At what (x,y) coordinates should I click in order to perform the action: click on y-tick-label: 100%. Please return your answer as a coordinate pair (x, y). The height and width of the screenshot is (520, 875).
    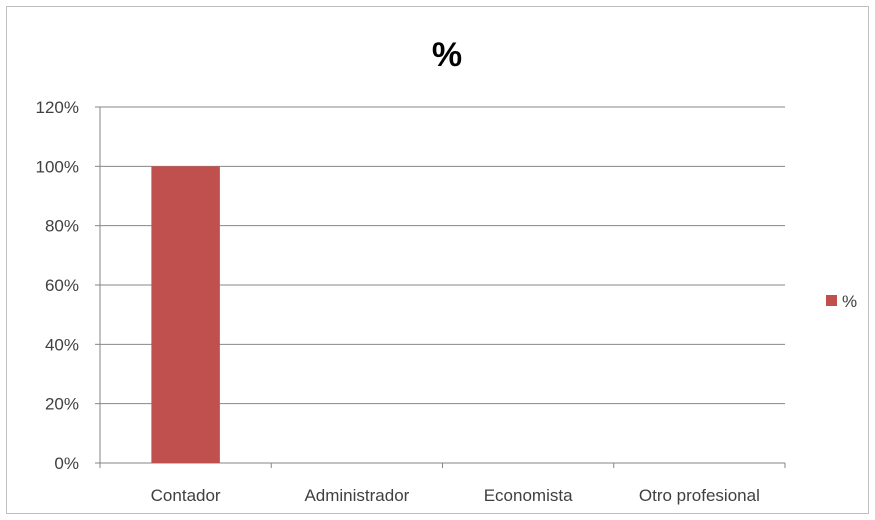
    Looking at the image, I should click on (57, 166).